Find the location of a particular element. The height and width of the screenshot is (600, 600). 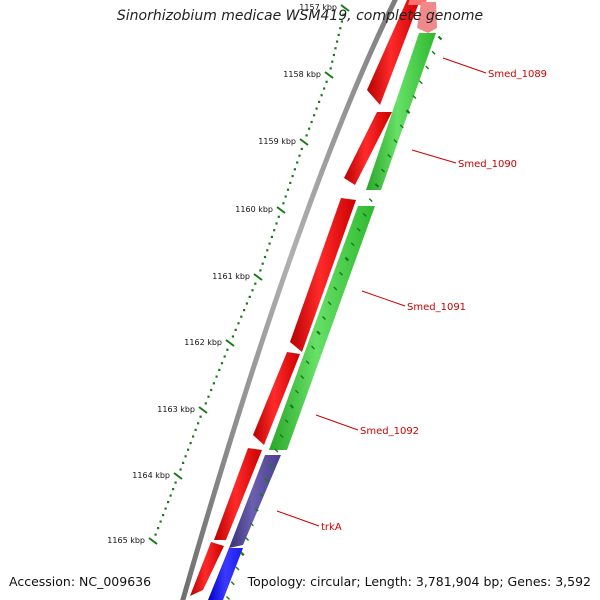

gene-label: Smed_1092 is located at coordinates (389, 431).